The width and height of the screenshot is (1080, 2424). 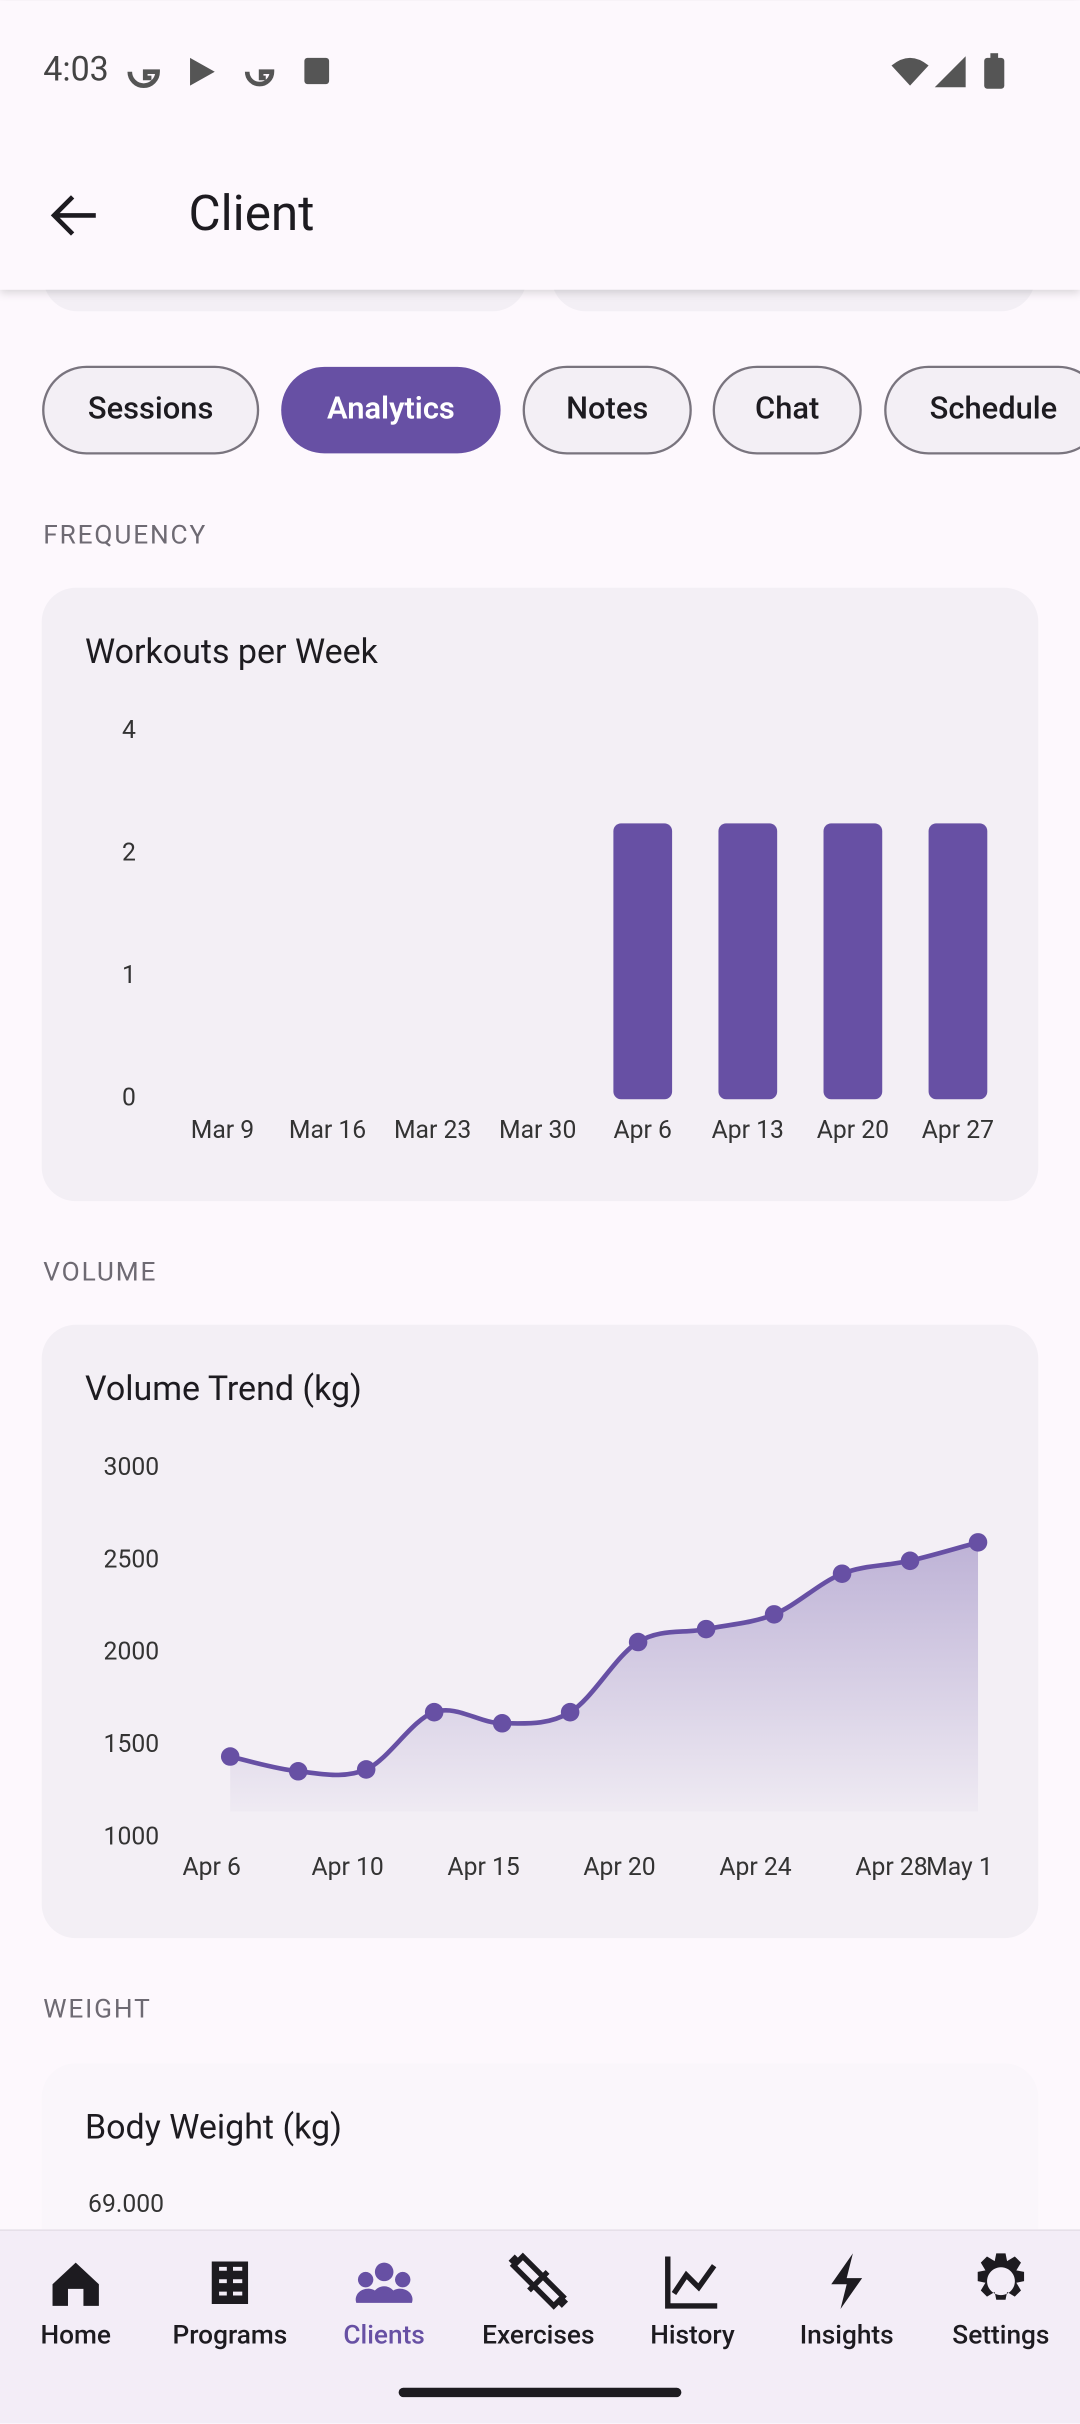 I want to click on x-tick-label: Mar 9, so click(x=222, y=1130).